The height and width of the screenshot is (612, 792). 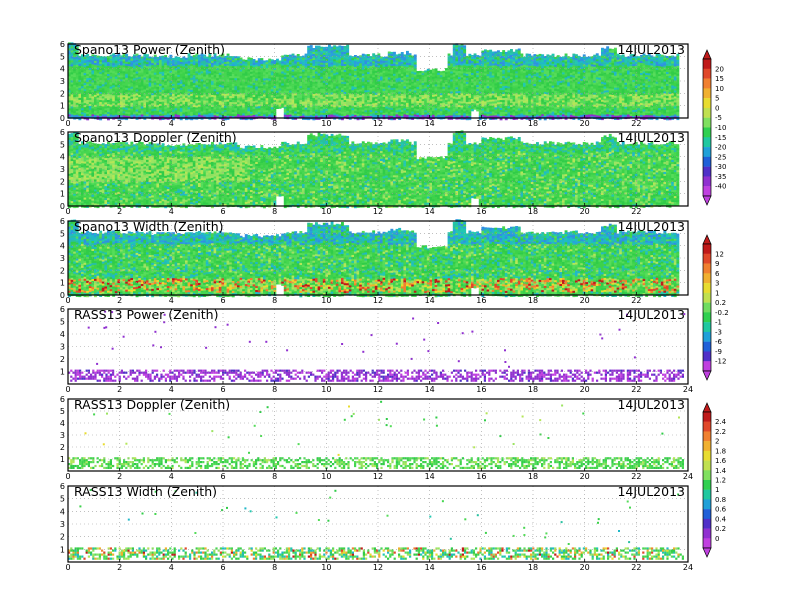 What do you see at coordinates (145, 491) in the screenshot?
I see `panel-title: RASS13 Width (Zenith)` at bounding box center [145, 491].